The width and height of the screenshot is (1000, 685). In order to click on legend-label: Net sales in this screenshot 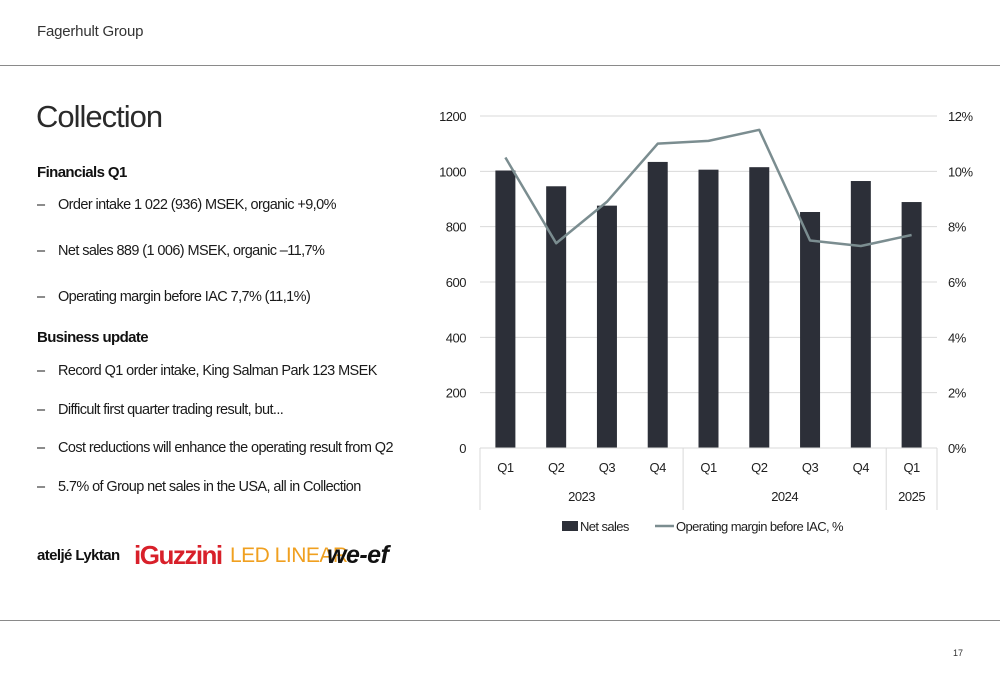, I will do `click(605, 526)`.